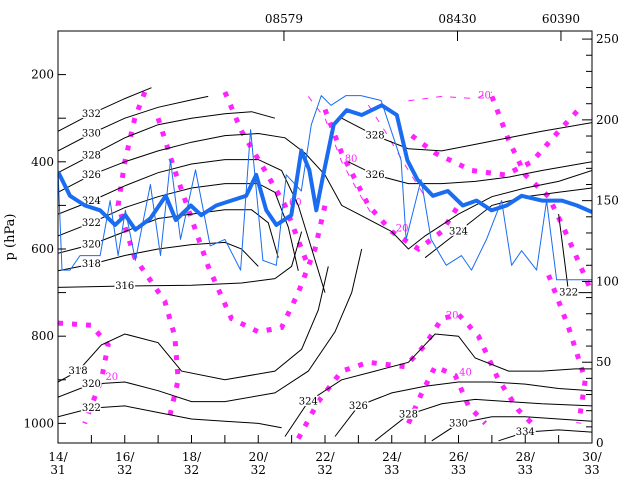 This screenshot has height=482, width=618. I want to click on dashed-contour-label: 80, so click(351, 159).